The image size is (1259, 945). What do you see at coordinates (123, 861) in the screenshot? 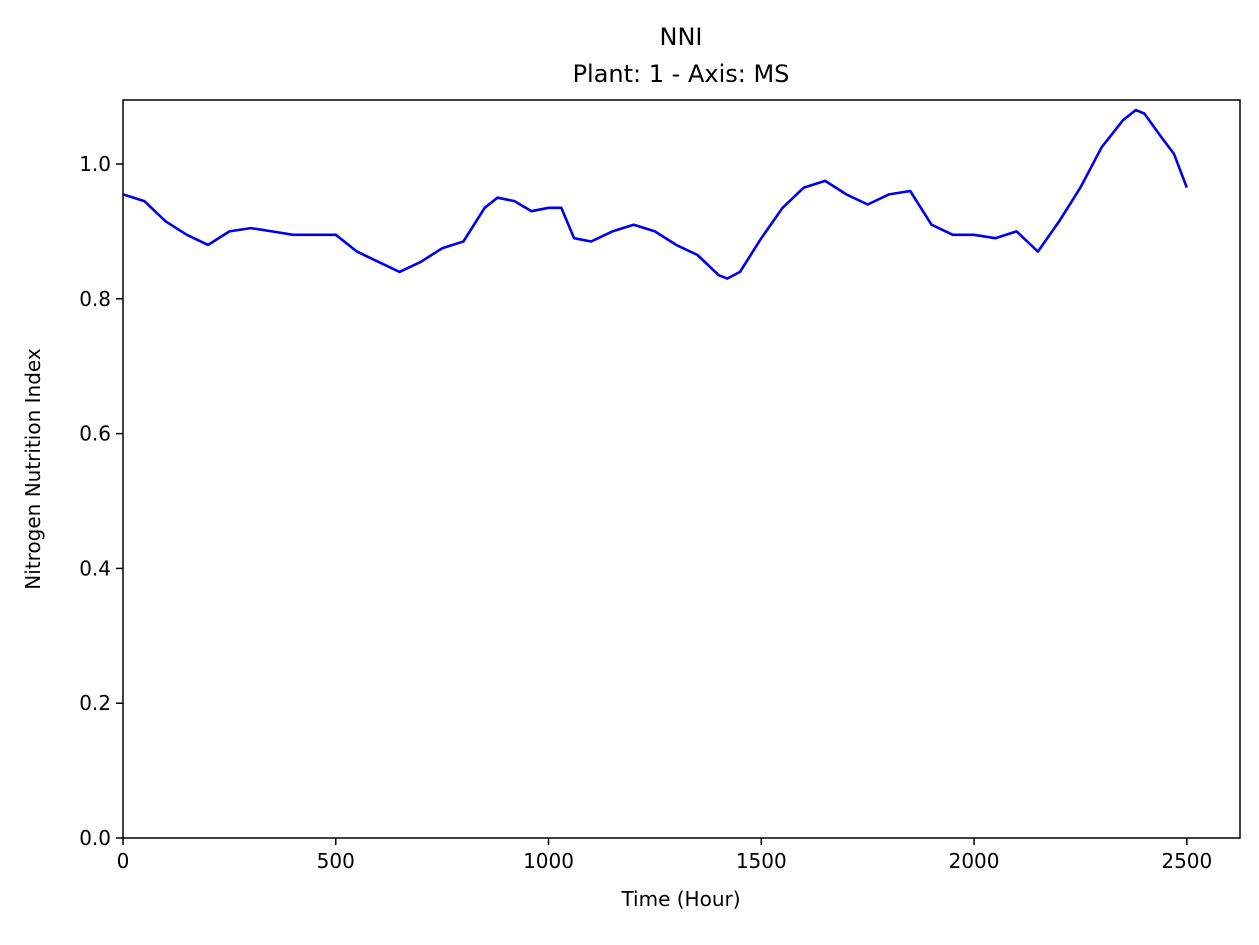
I see `x-tick-label: 0` at bounding box center [123, 861].